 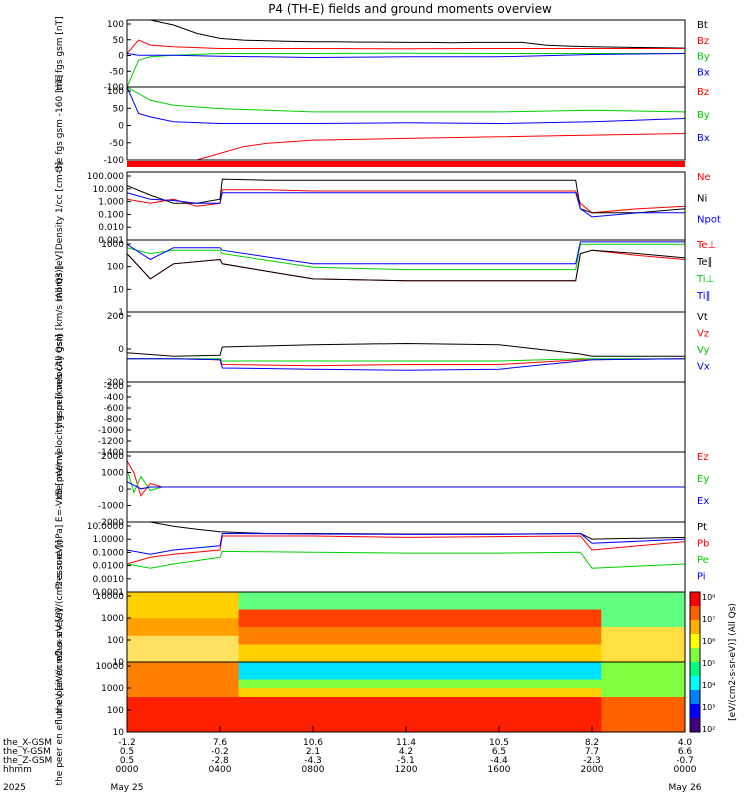 What do you see at coordinates (405, 349) in the screenshot?
I see `series-line-Vt` at bounding box center [405, 349].